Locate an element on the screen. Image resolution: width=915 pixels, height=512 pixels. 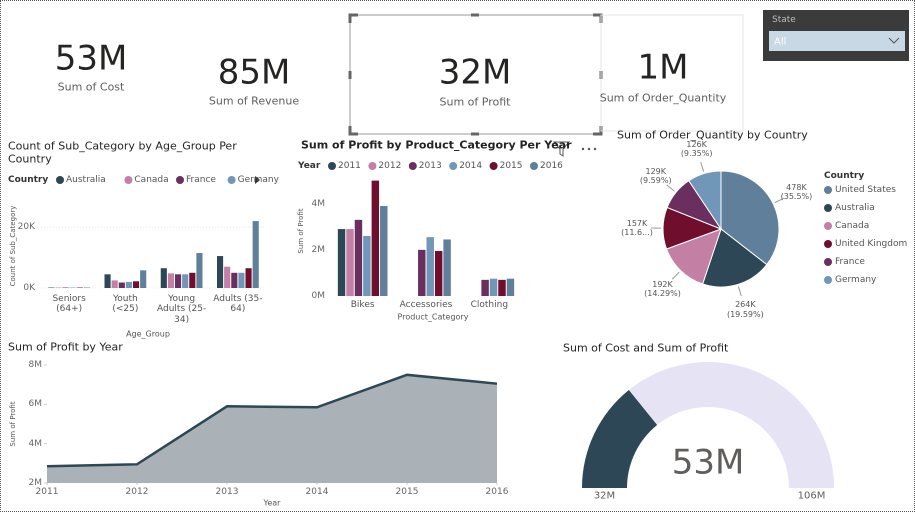
x-axis-title: Product_Category is located at coordinates (433, 317).